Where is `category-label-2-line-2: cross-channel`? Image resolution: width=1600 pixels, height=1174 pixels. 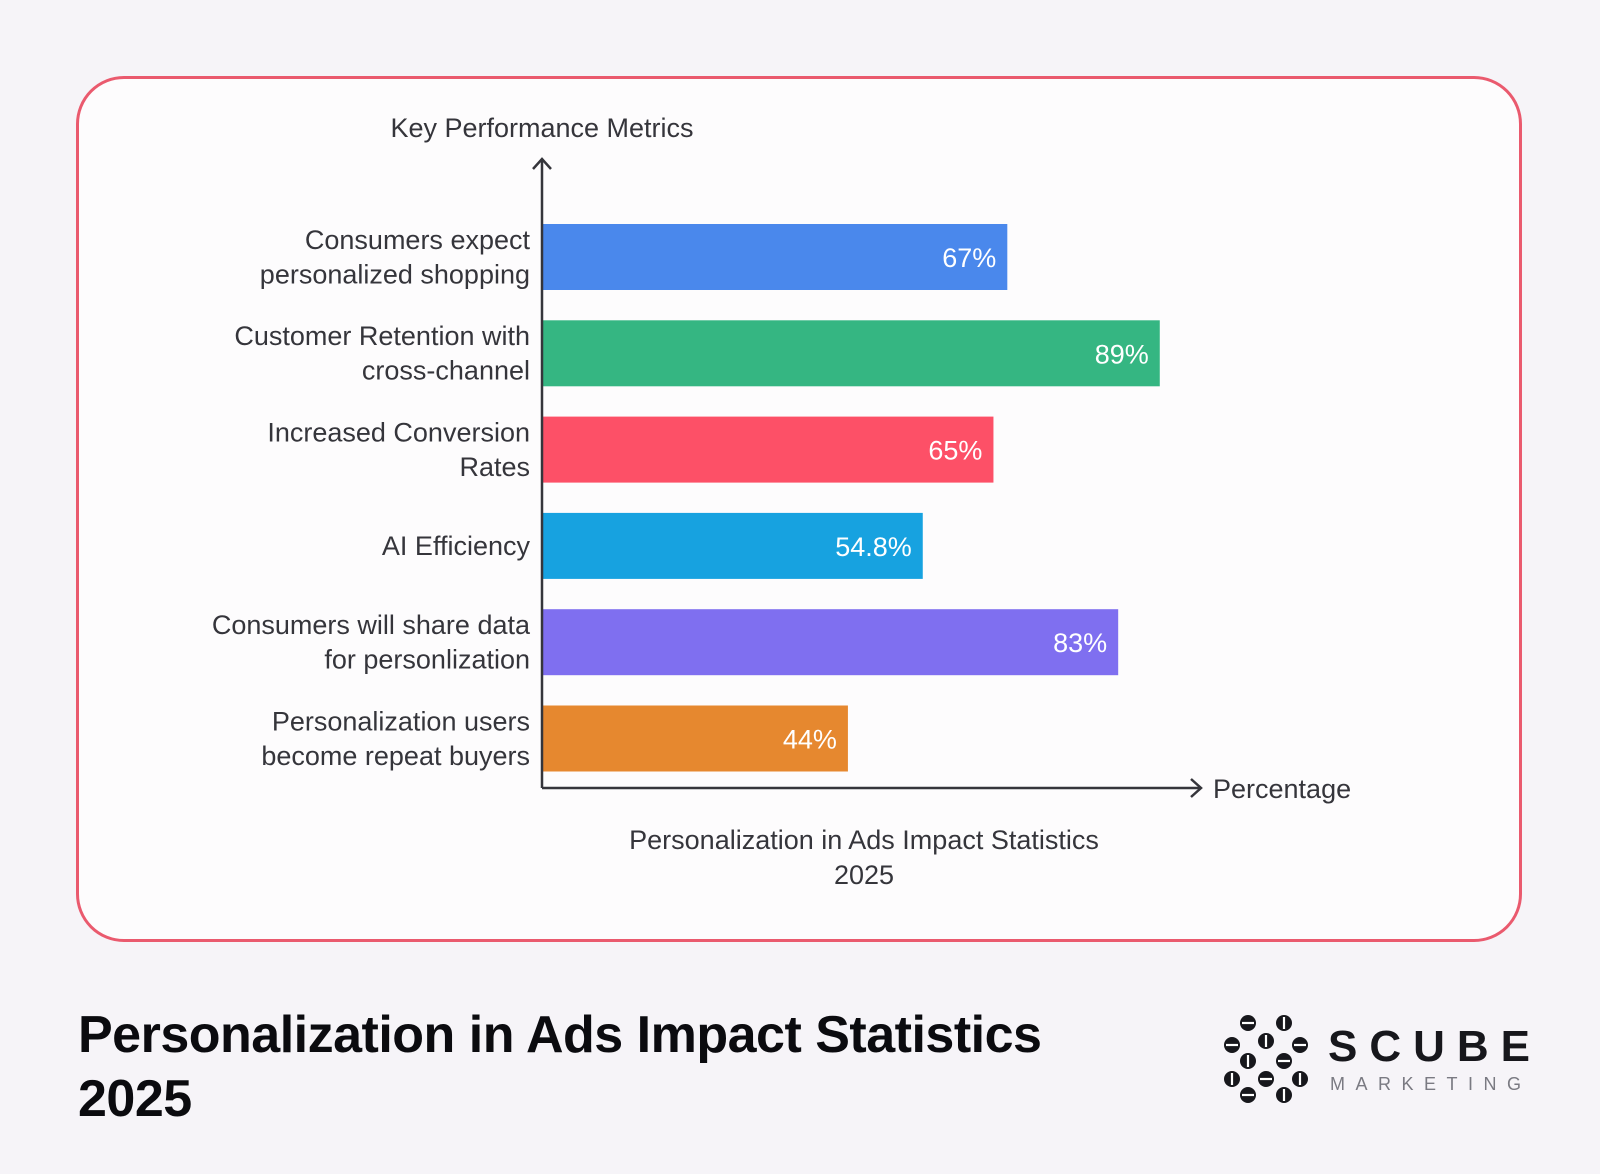
category-label-2-line-2: cross-channel is located at coordinates (446, 371).